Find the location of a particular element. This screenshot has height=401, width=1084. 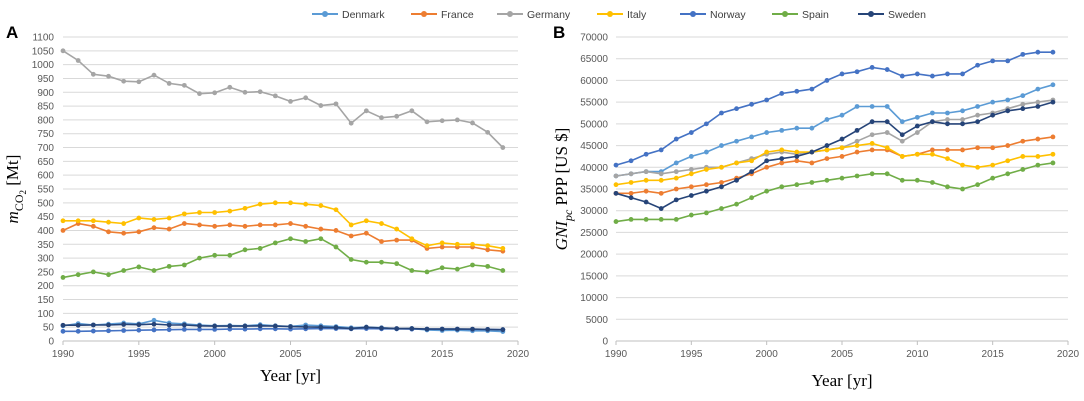

data-point-b-sweden-1994 is located at coordinates (676, 200).